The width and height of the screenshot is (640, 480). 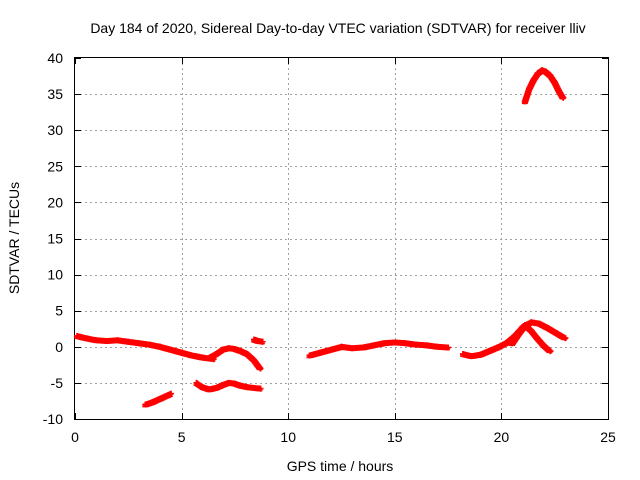 I want to click on y-tick-label: 5, so click(x=59, y=311).